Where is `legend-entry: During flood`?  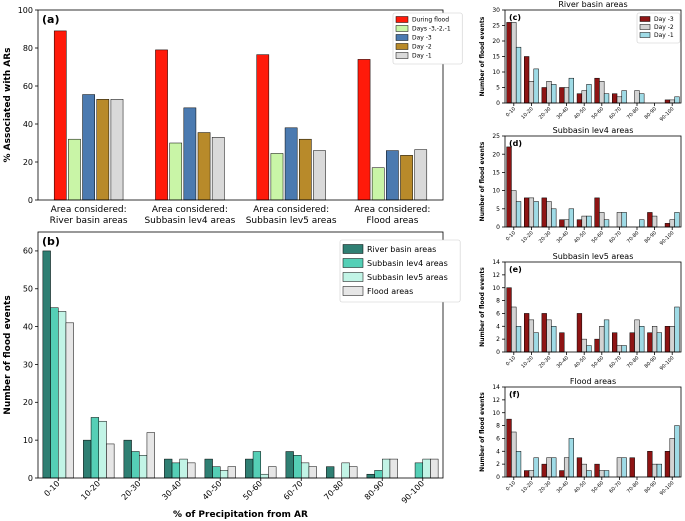
legend-entry: During flood is located at coordinates (430, 20).